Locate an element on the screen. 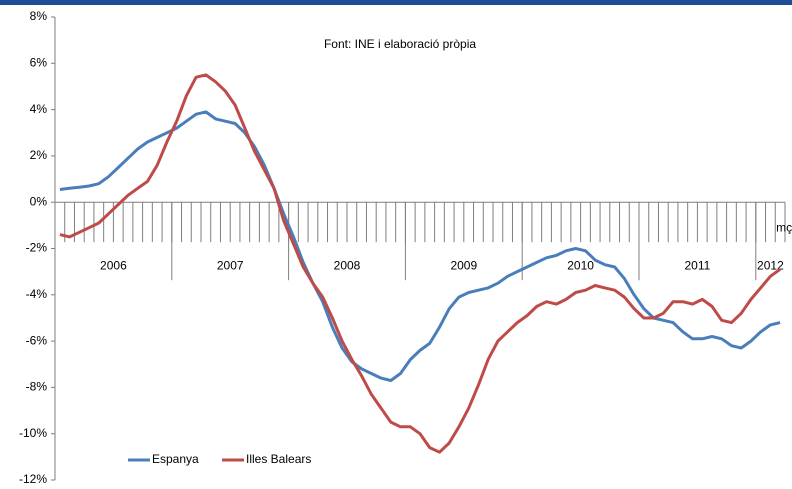  y-tick-label: -10% is located at coordinates (33, 433).